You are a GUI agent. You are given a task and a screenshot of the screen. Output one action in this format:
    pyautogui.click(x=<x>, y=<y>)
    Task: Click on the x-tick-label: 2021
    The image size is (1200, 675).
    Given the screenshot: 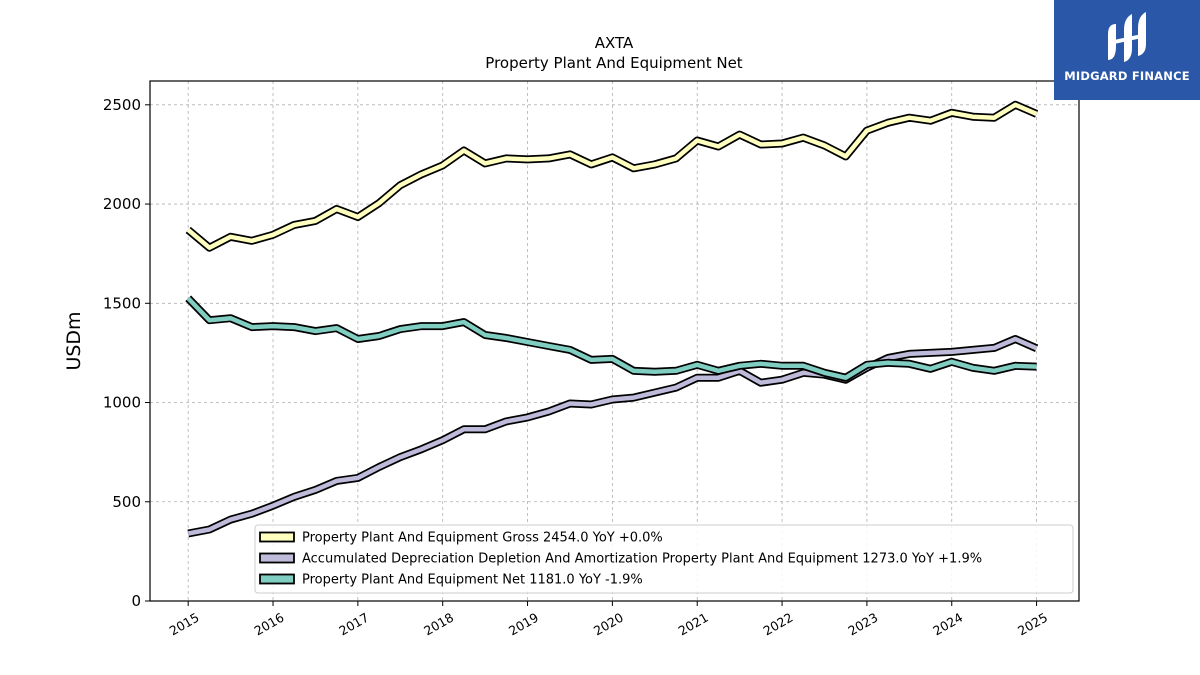 What is the action you would take?
    pyautogui.click(x=693, y=624)
    